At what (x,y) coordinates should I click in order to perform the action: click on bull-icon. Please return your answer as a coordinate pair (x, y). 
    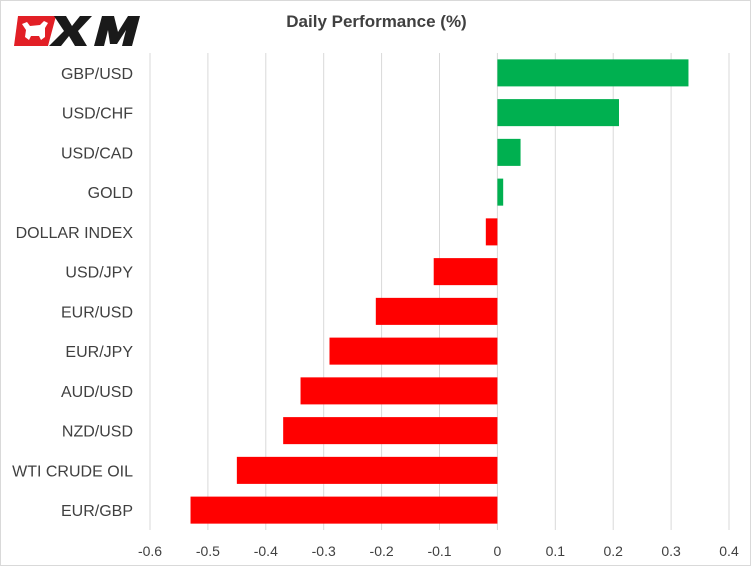
    Looking at the image, I should click on (35, 30).